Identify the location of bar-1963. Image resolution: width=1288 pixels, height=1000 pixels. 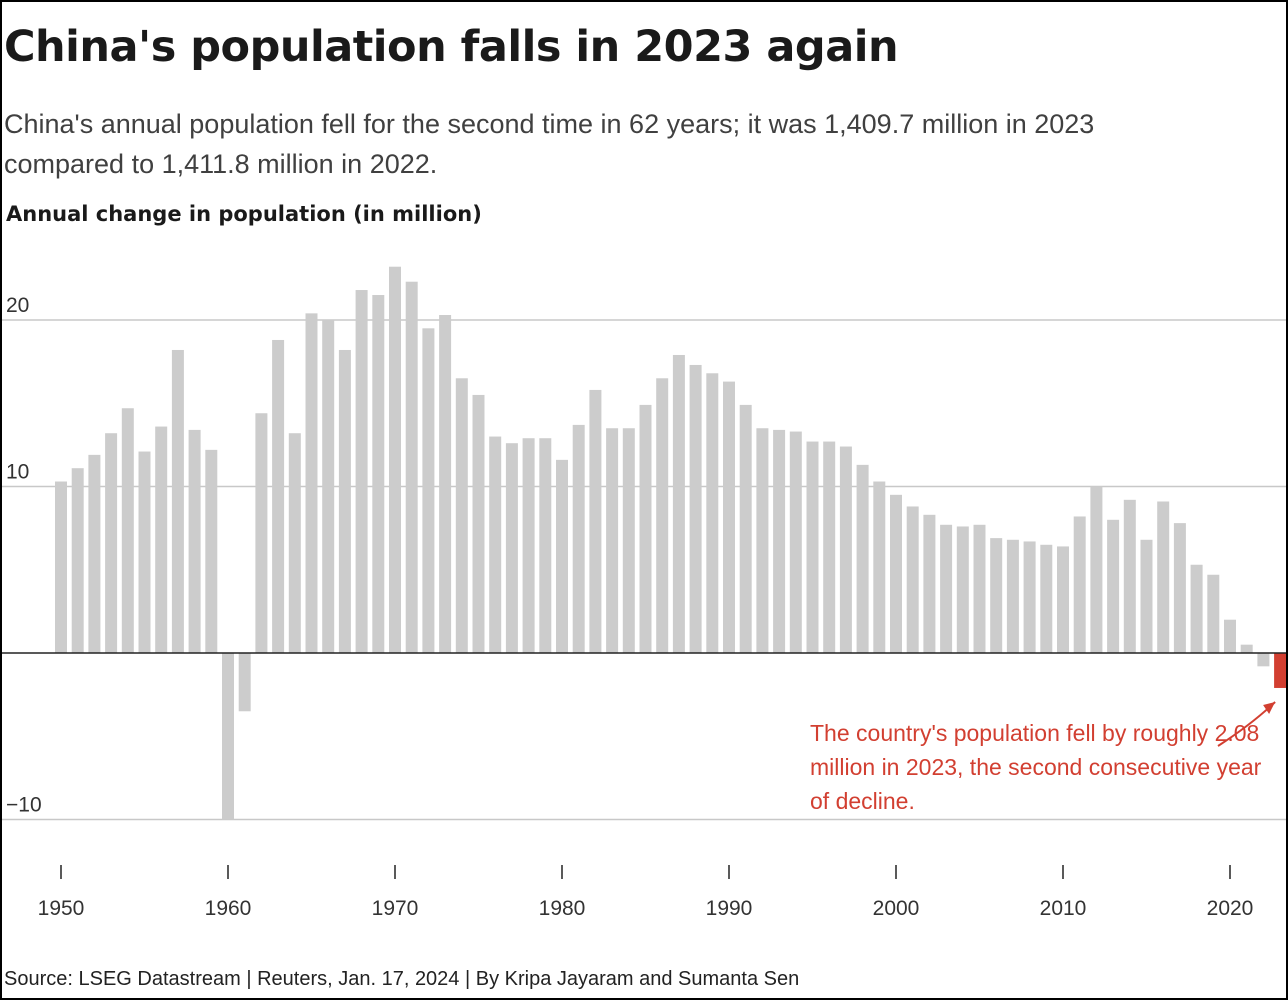
(278, 496).